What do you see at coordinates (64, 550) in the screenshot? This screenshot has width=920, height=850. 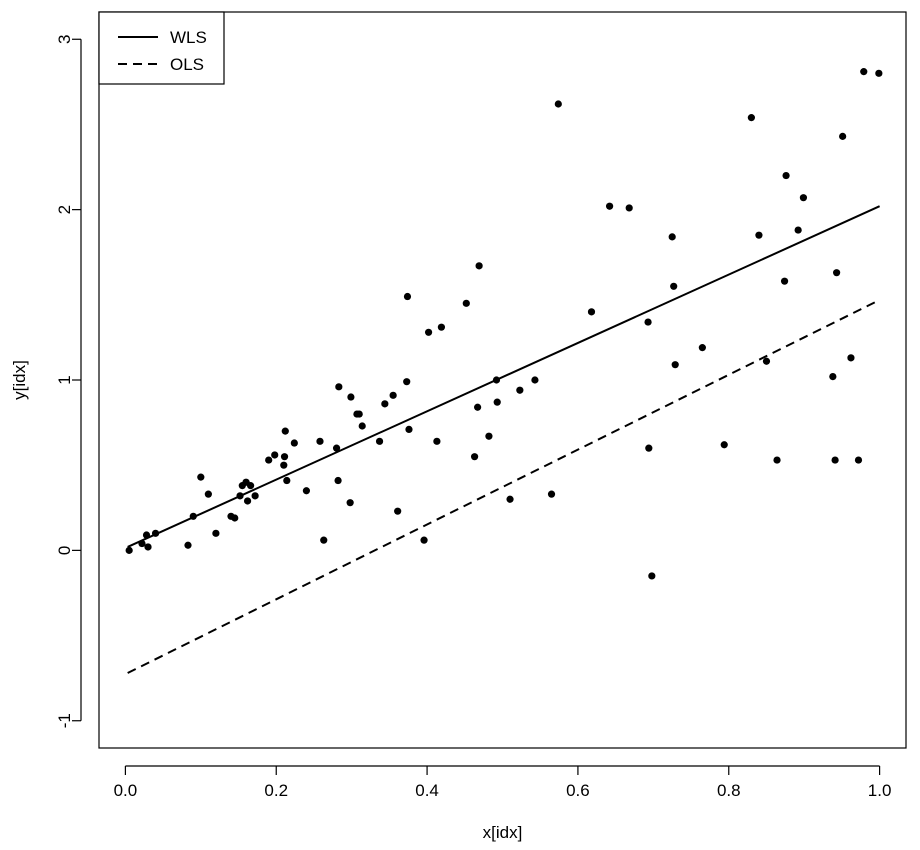 I see `y-tick-label: 0` at bounding box center [64, 550].